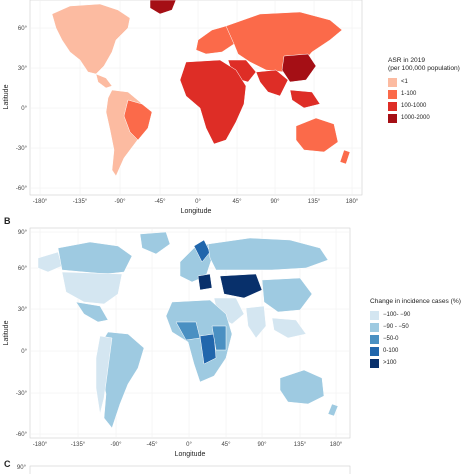 The width and height of the screenshot is (474, 474). What do you see at coordinates (92, 288) in the screenshot?
I see `usa-shape` at bounding box center [92, 288].